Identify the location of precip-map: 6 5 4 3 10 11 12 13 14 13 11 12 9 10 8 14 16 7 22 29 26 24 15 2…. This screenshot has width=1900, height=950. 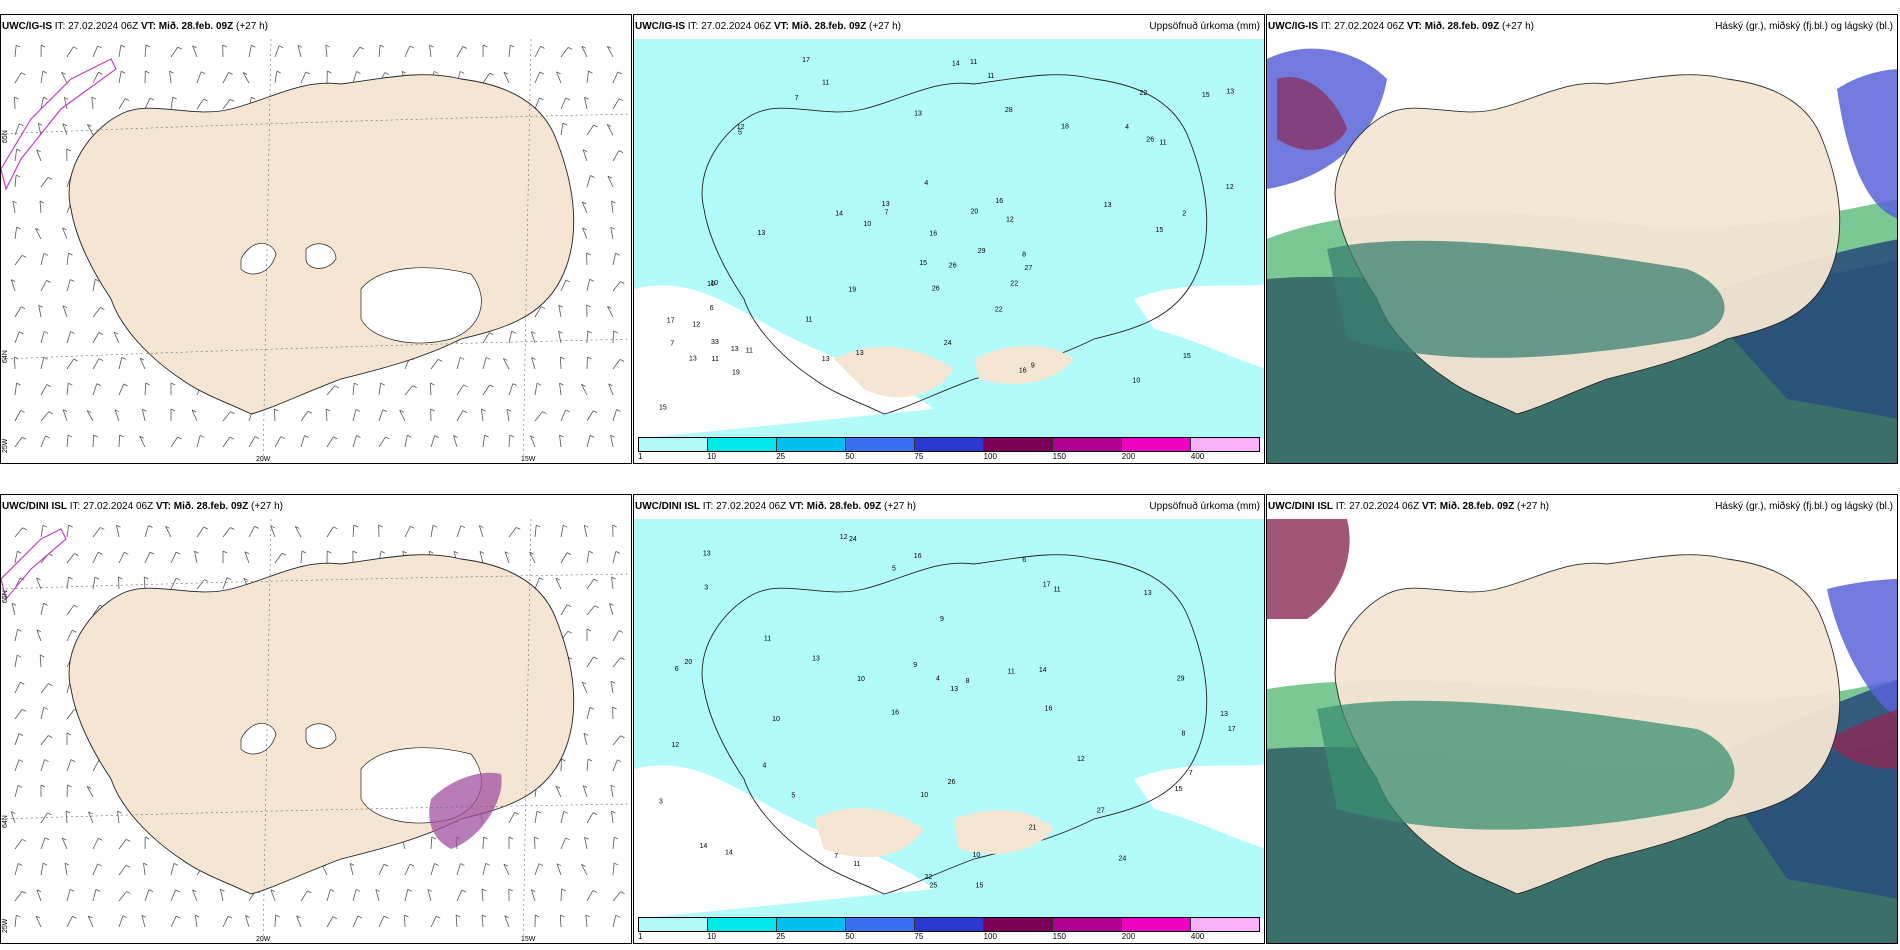
(949, 719).